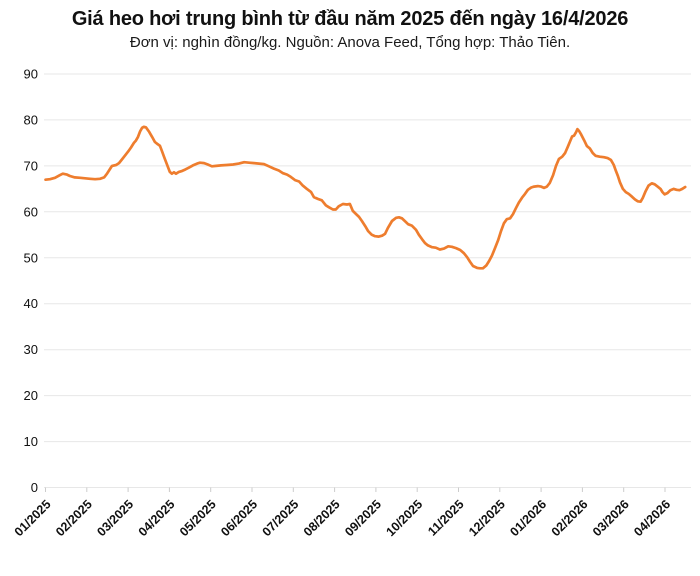 The image size is (700, 576). I want to click on x-axis-tick-label: 01/2025, so click(33, 518).